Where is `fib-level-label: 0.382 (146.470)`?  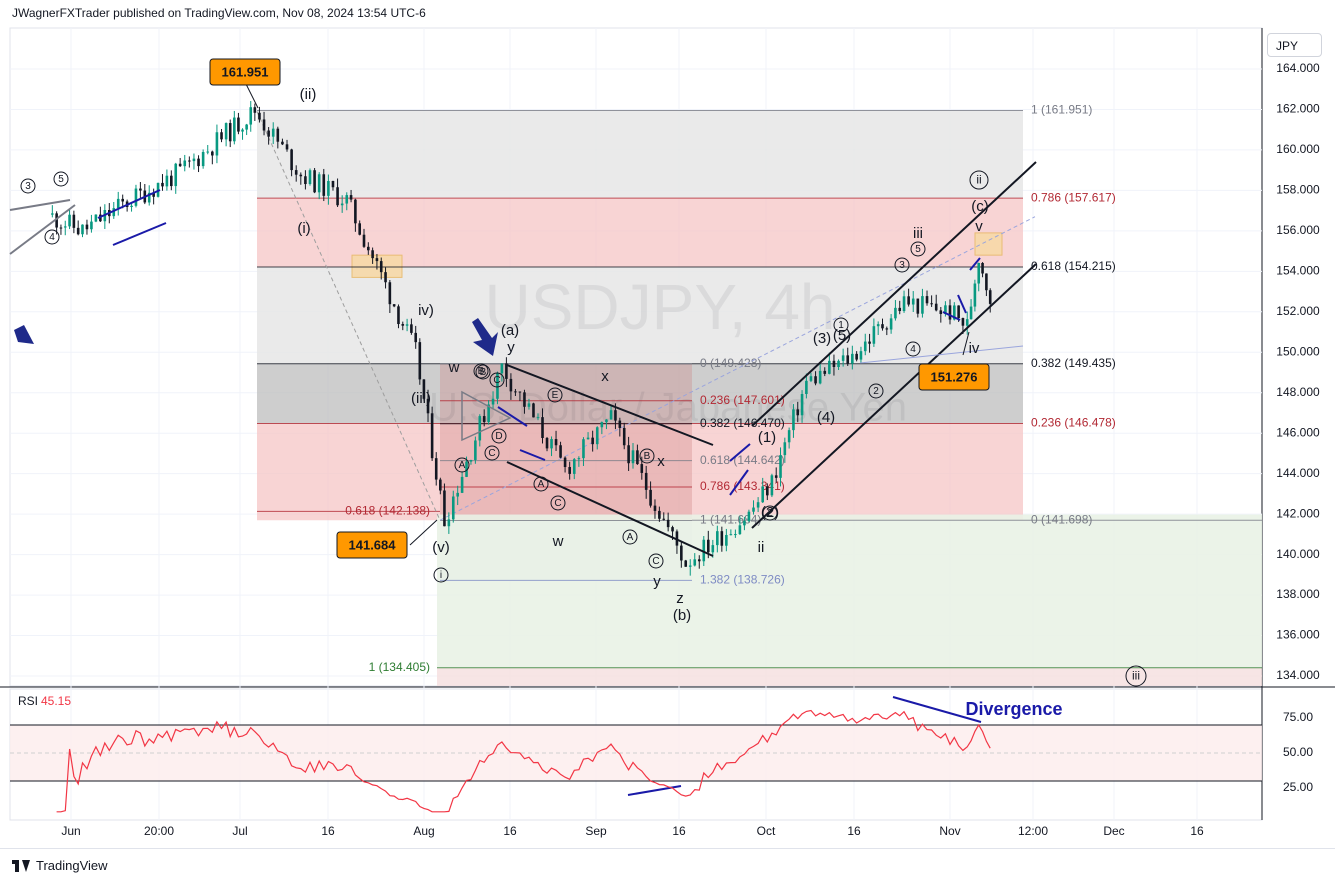 fib-level-label: 0.382 (146.470) is located at coordinates (742, 423).